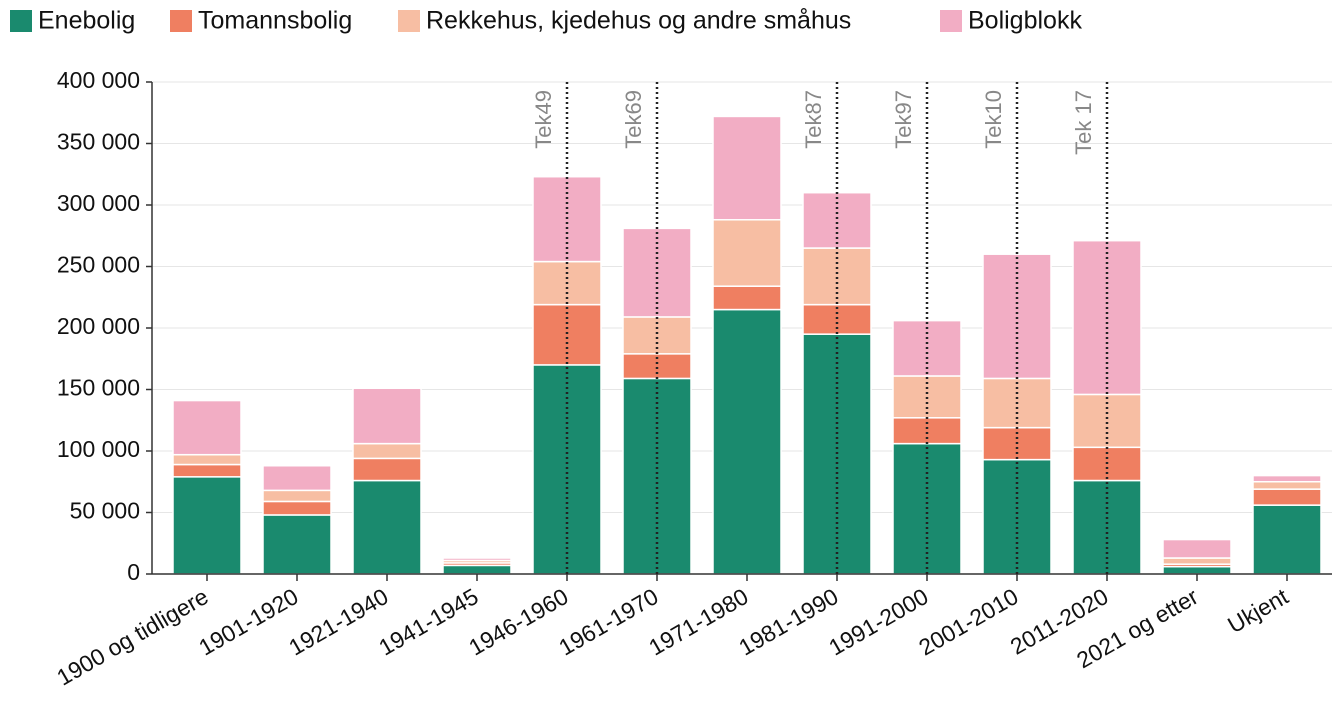 Image resolution: width=1335 pixels, height=706 pixels. I want to click on y-tick-label: 250 000, so click(98, 265).